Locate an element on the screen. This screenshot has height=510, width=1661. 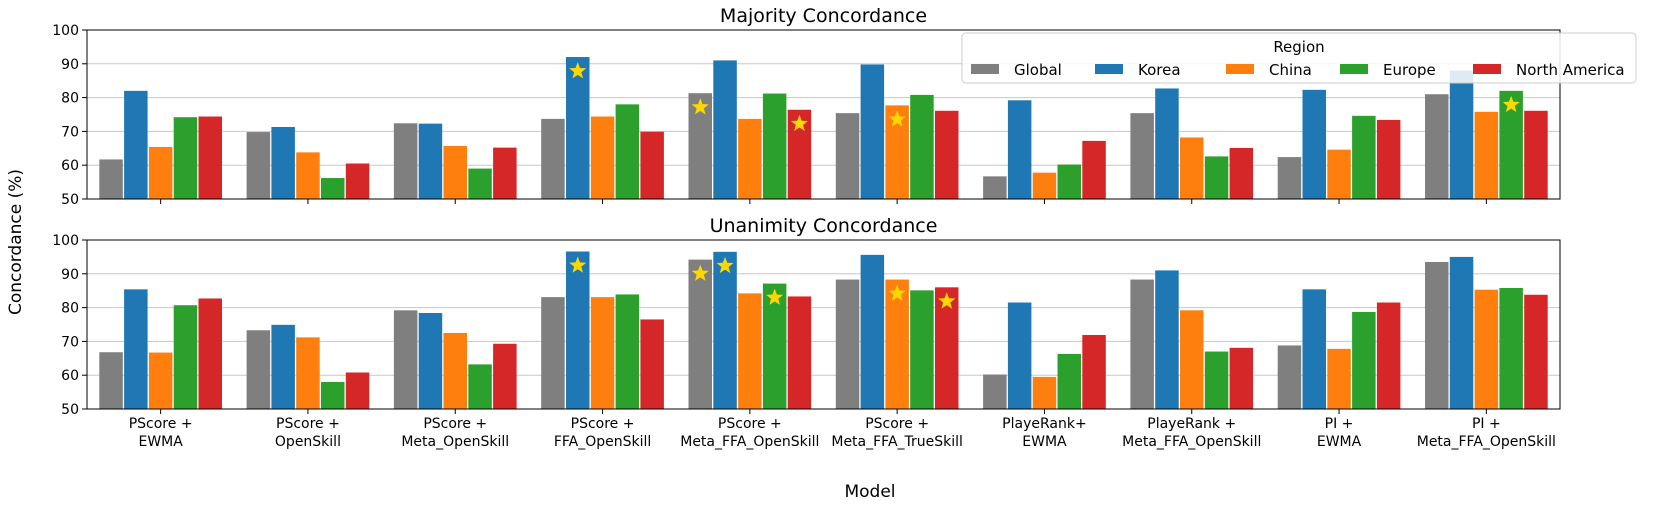
legend-swatch-korea is located at coordinates (1109, 69).